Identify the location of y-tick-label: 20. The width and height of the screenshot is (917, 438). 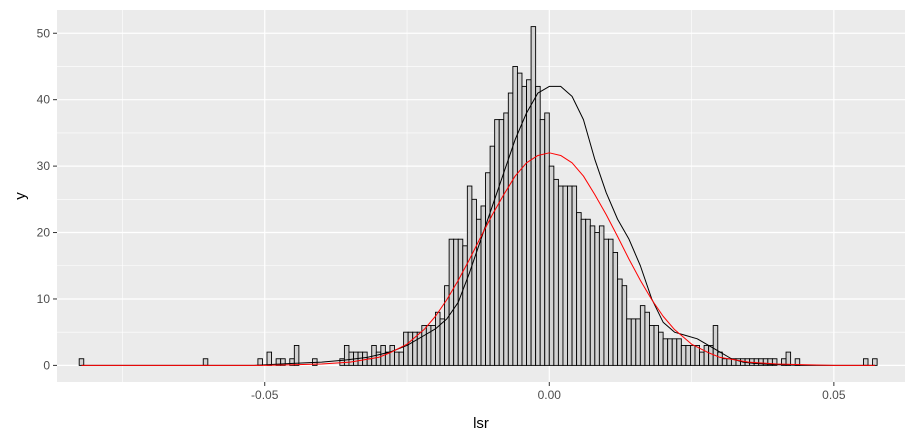
(44, 233).